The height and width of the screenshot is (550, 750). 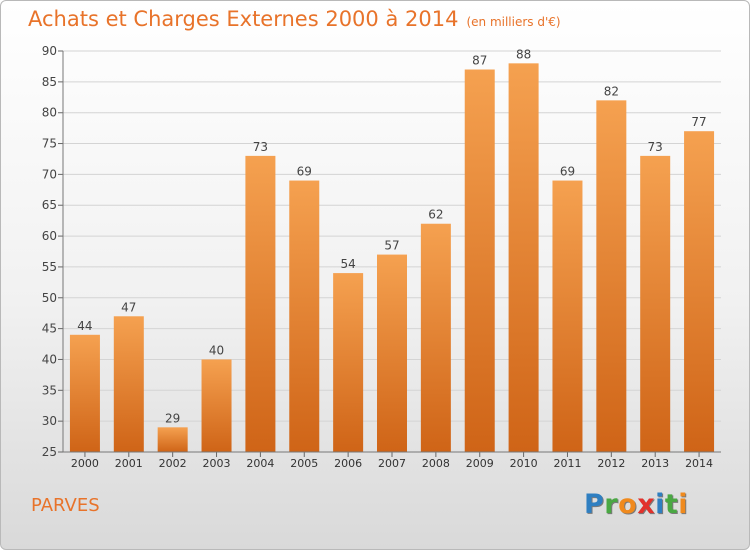 I want to click on data-label-2007: 57, so click(x=391, y=246).